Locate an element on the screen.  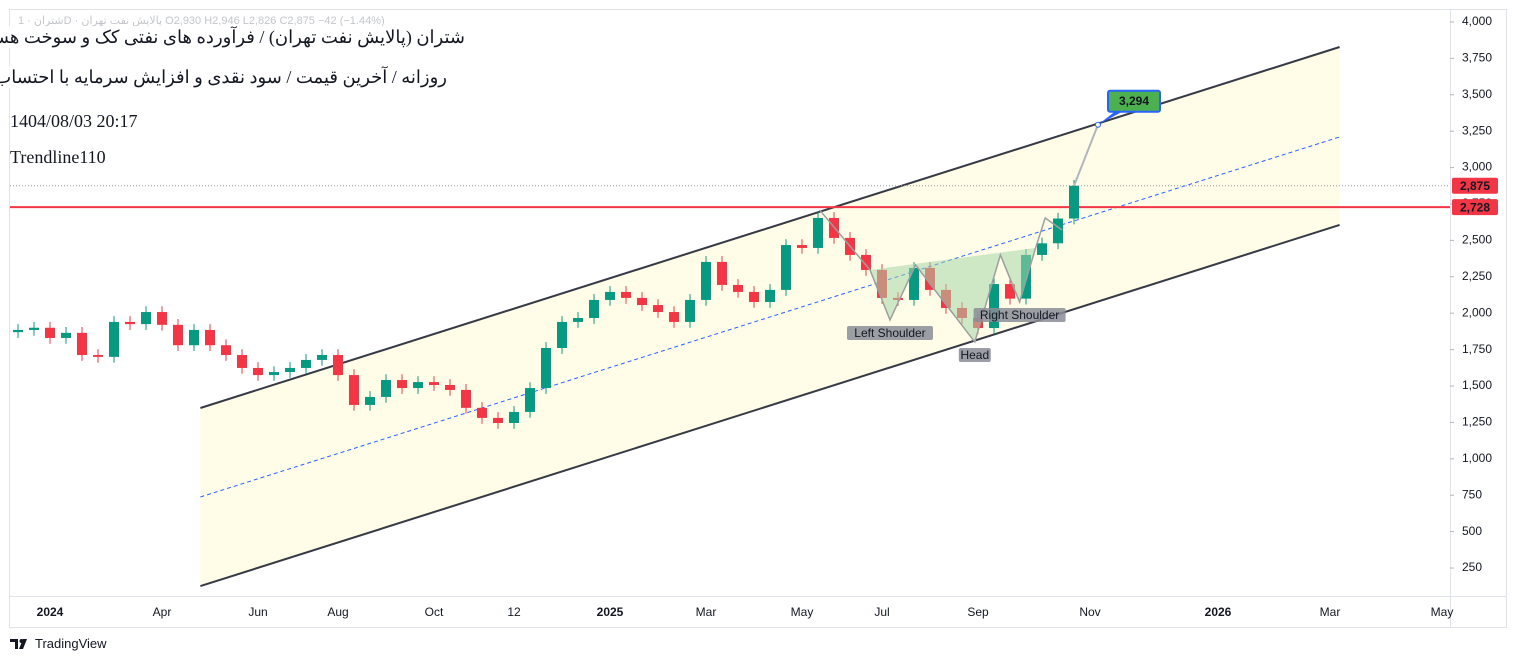
projection-label-box is located at coordinates (1134, 101).